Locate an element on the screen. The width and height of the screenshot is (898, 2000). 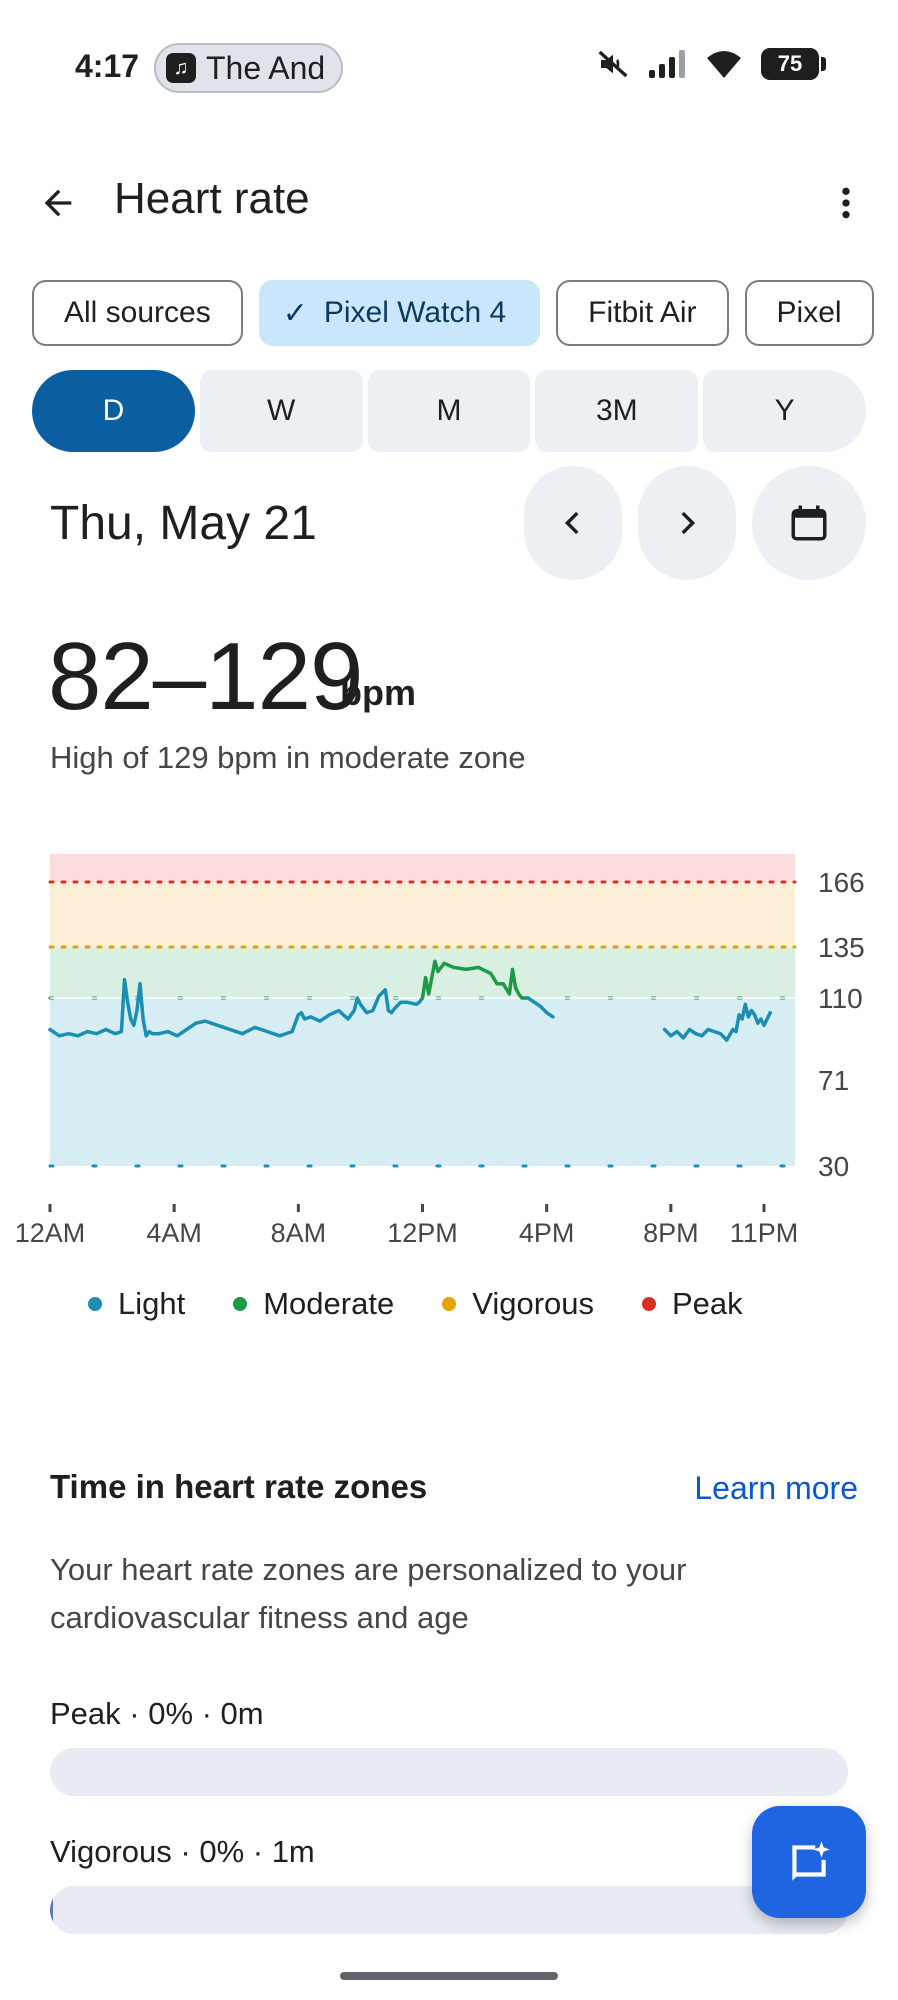
legend-peak: Peak is located at coordinates (692, 1304).